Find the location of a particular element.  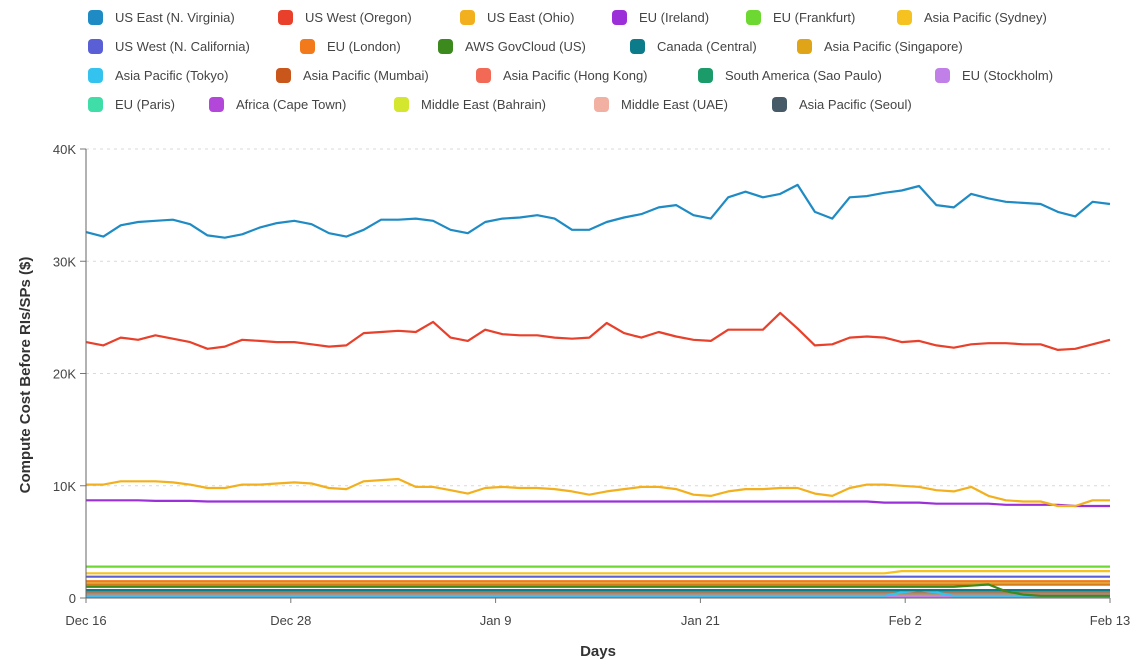

legend-item: Asia Pacific (Singapore) is located at coordinates (880, 46).